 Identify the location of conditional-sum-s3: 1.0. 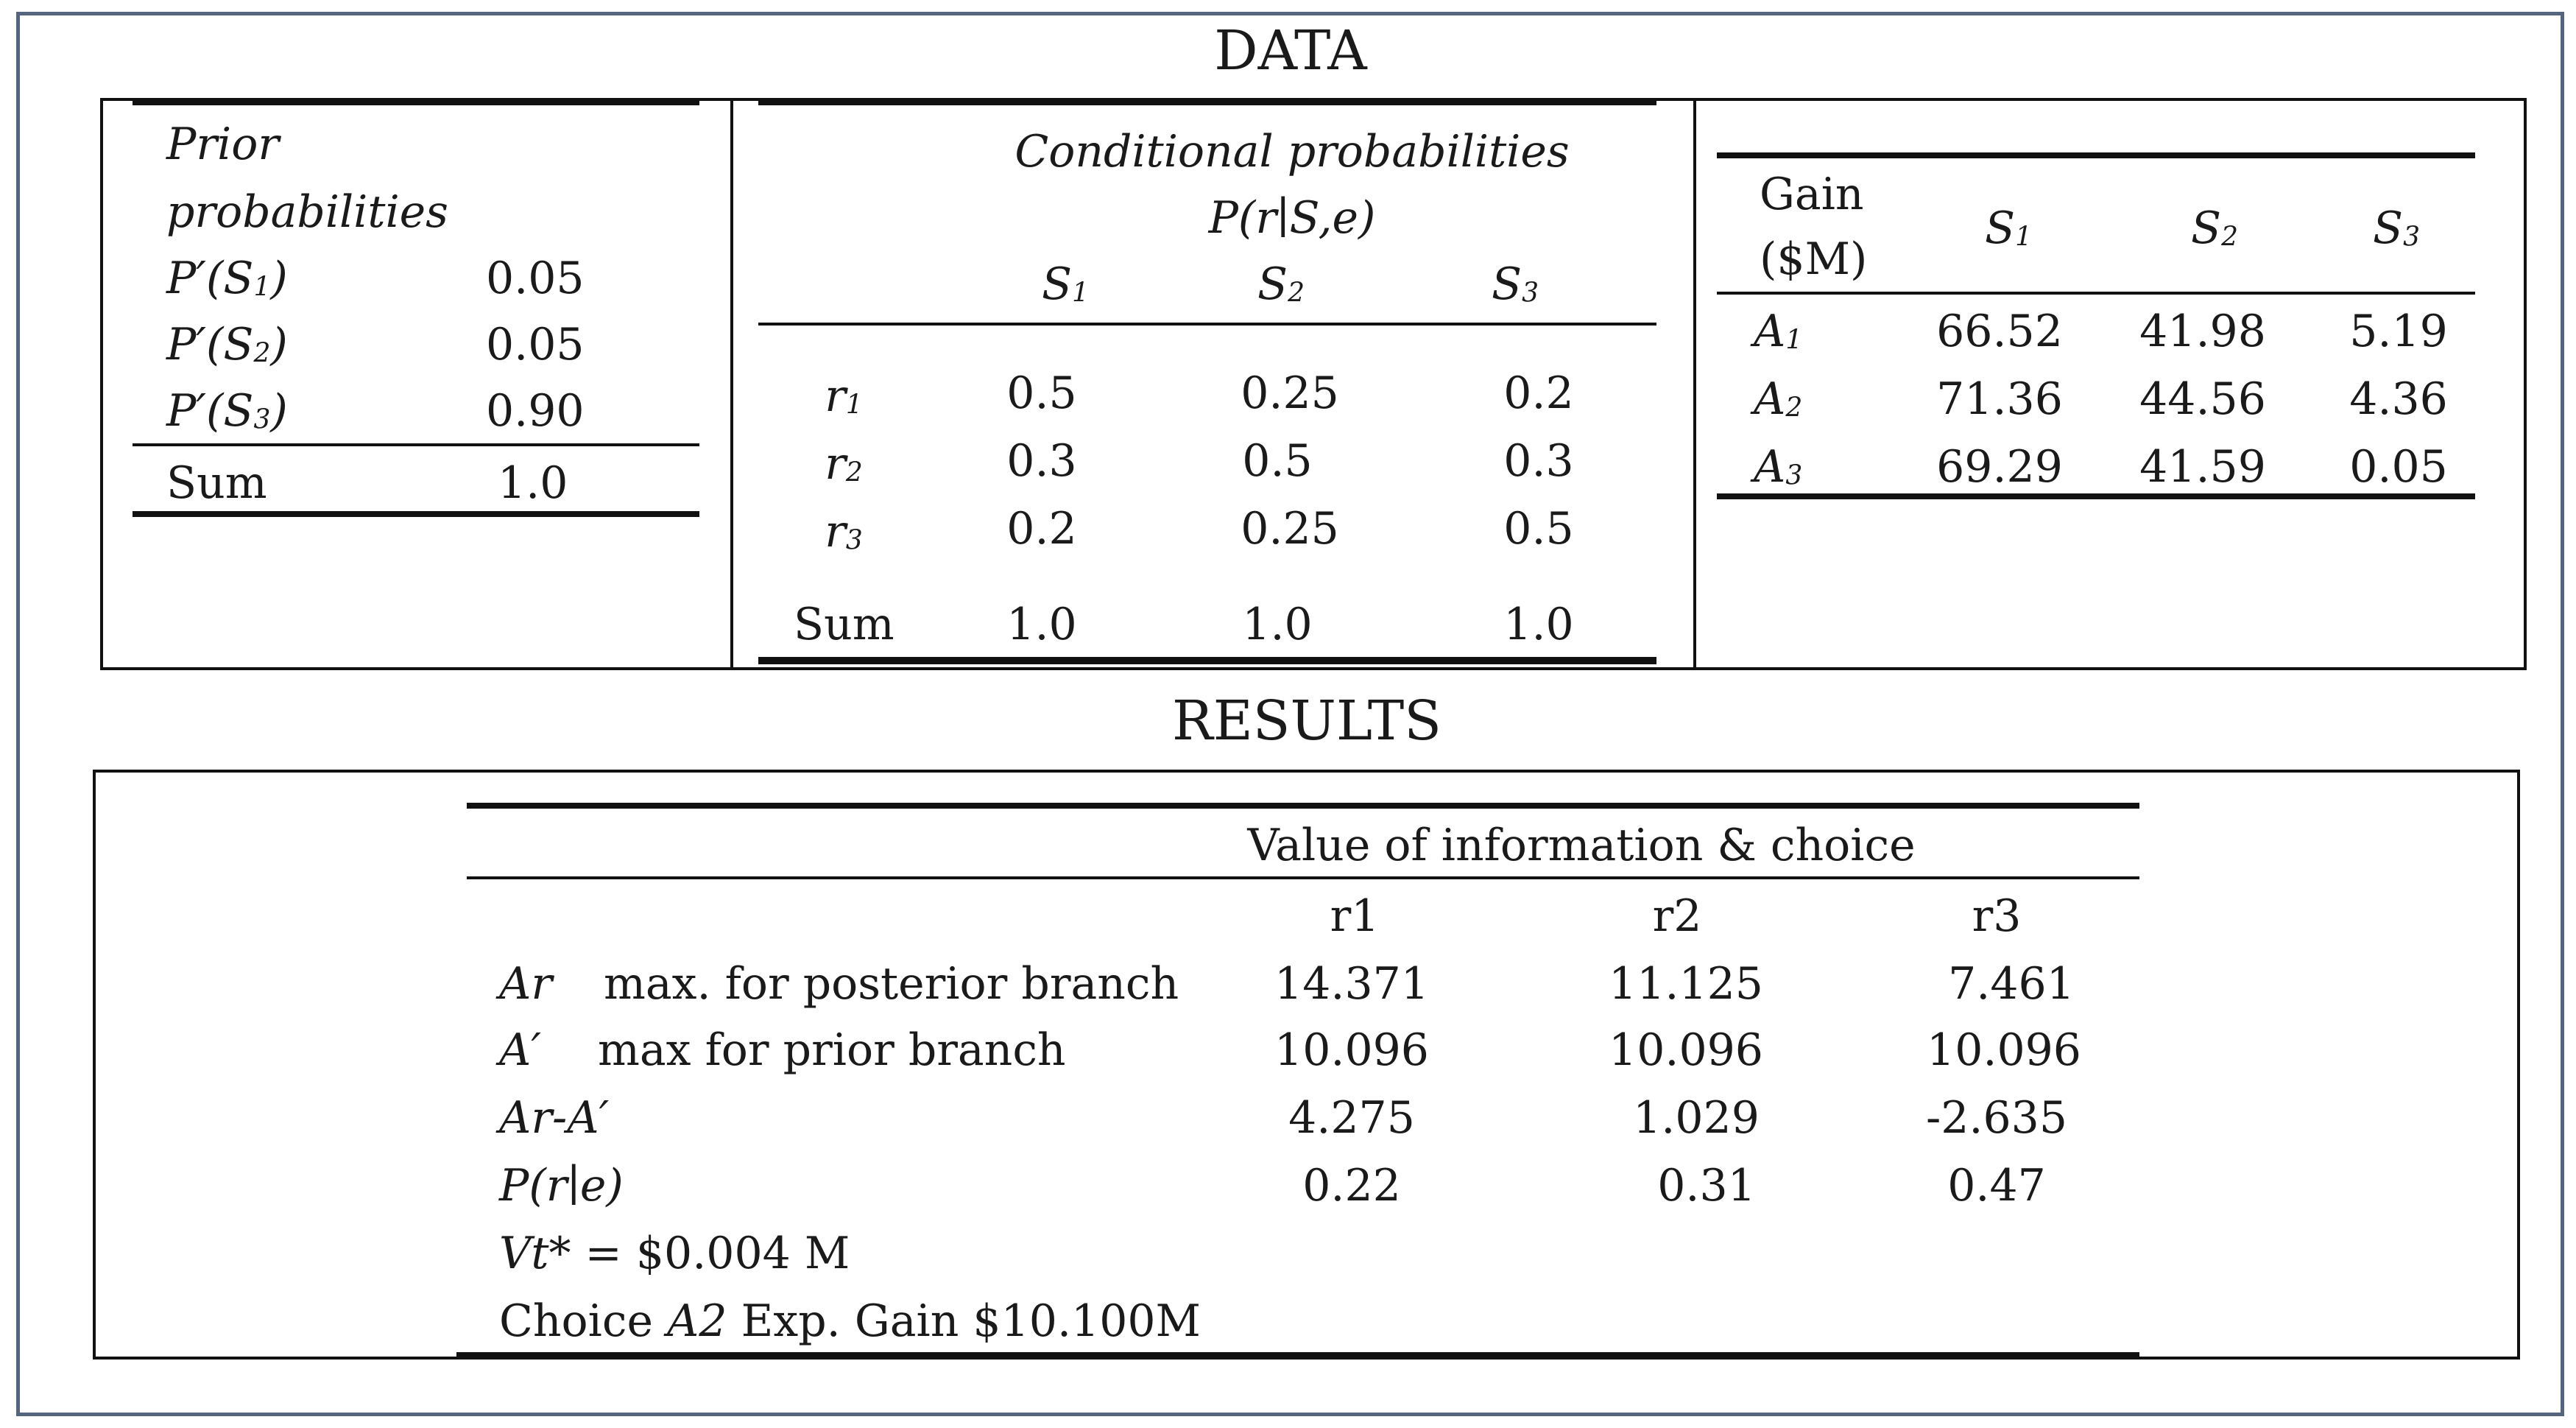
(1538, 624).